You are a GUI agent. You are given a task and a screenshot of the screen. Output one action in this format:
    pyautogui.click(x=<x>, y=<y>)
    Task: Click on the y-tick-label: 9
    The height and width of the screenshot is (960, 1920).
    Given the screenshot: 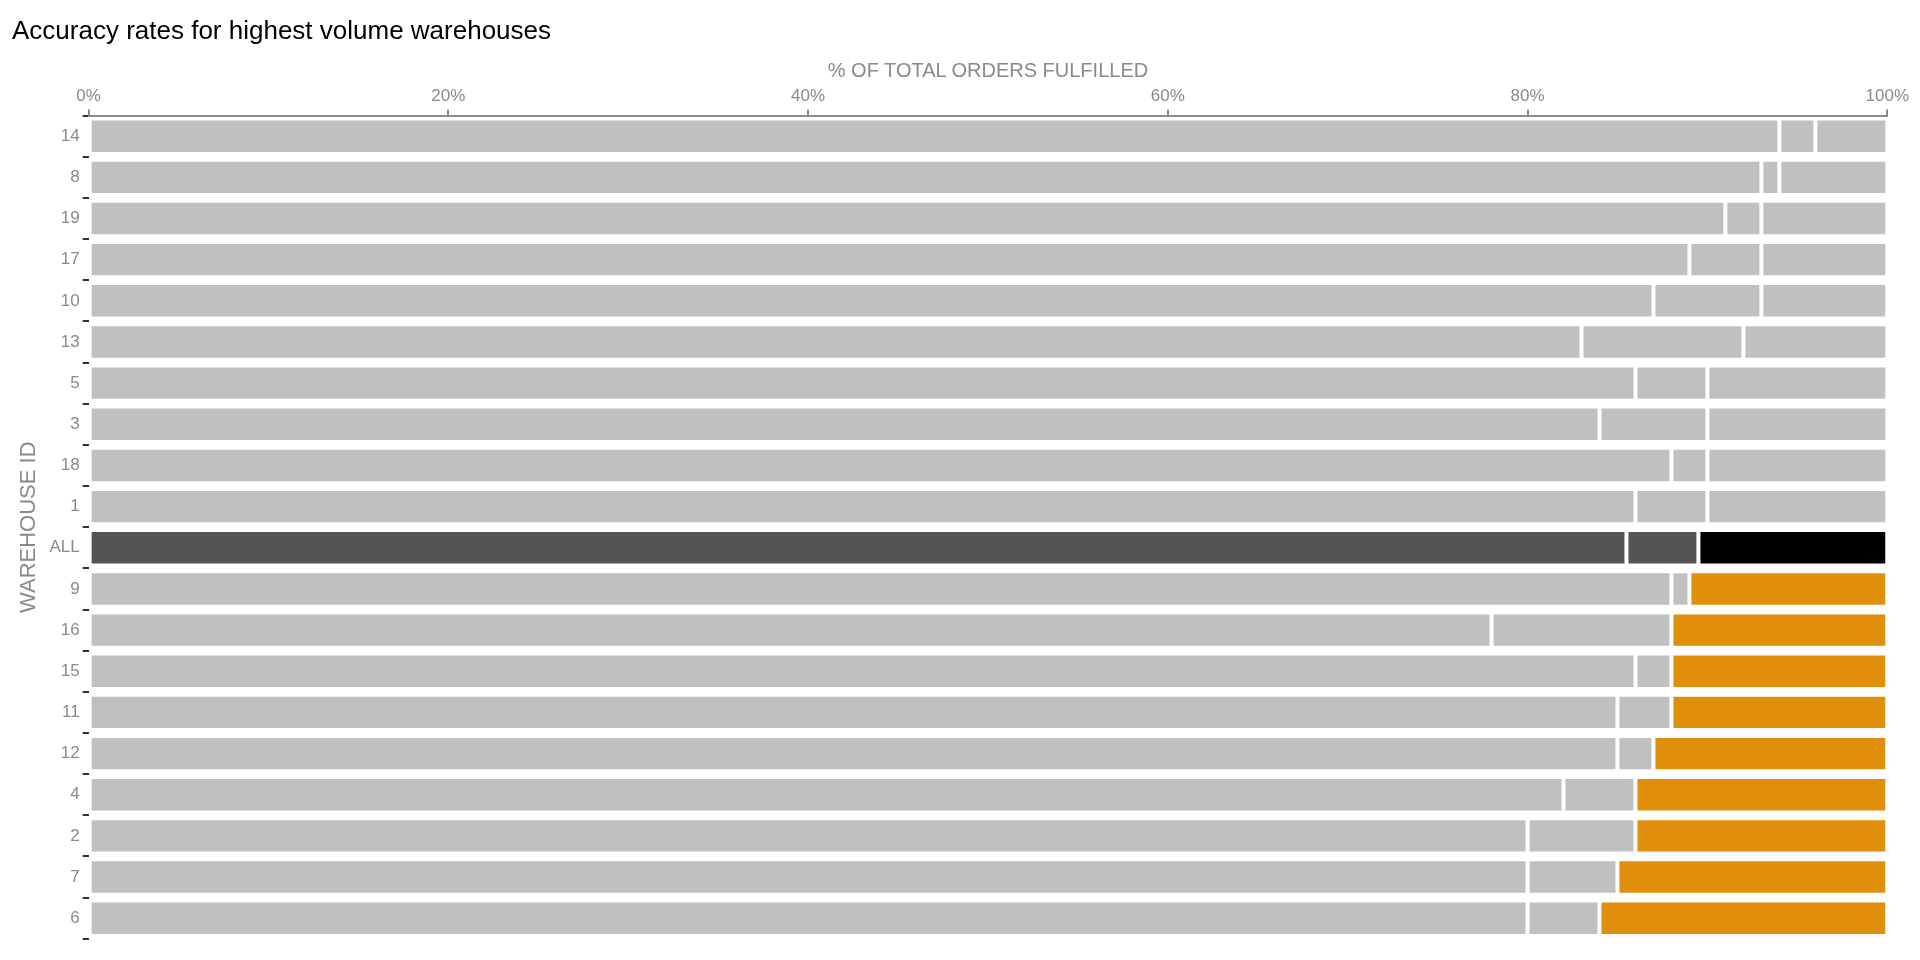 What is the action you would take?
    pyautogui.click(x=75, y=588)
    